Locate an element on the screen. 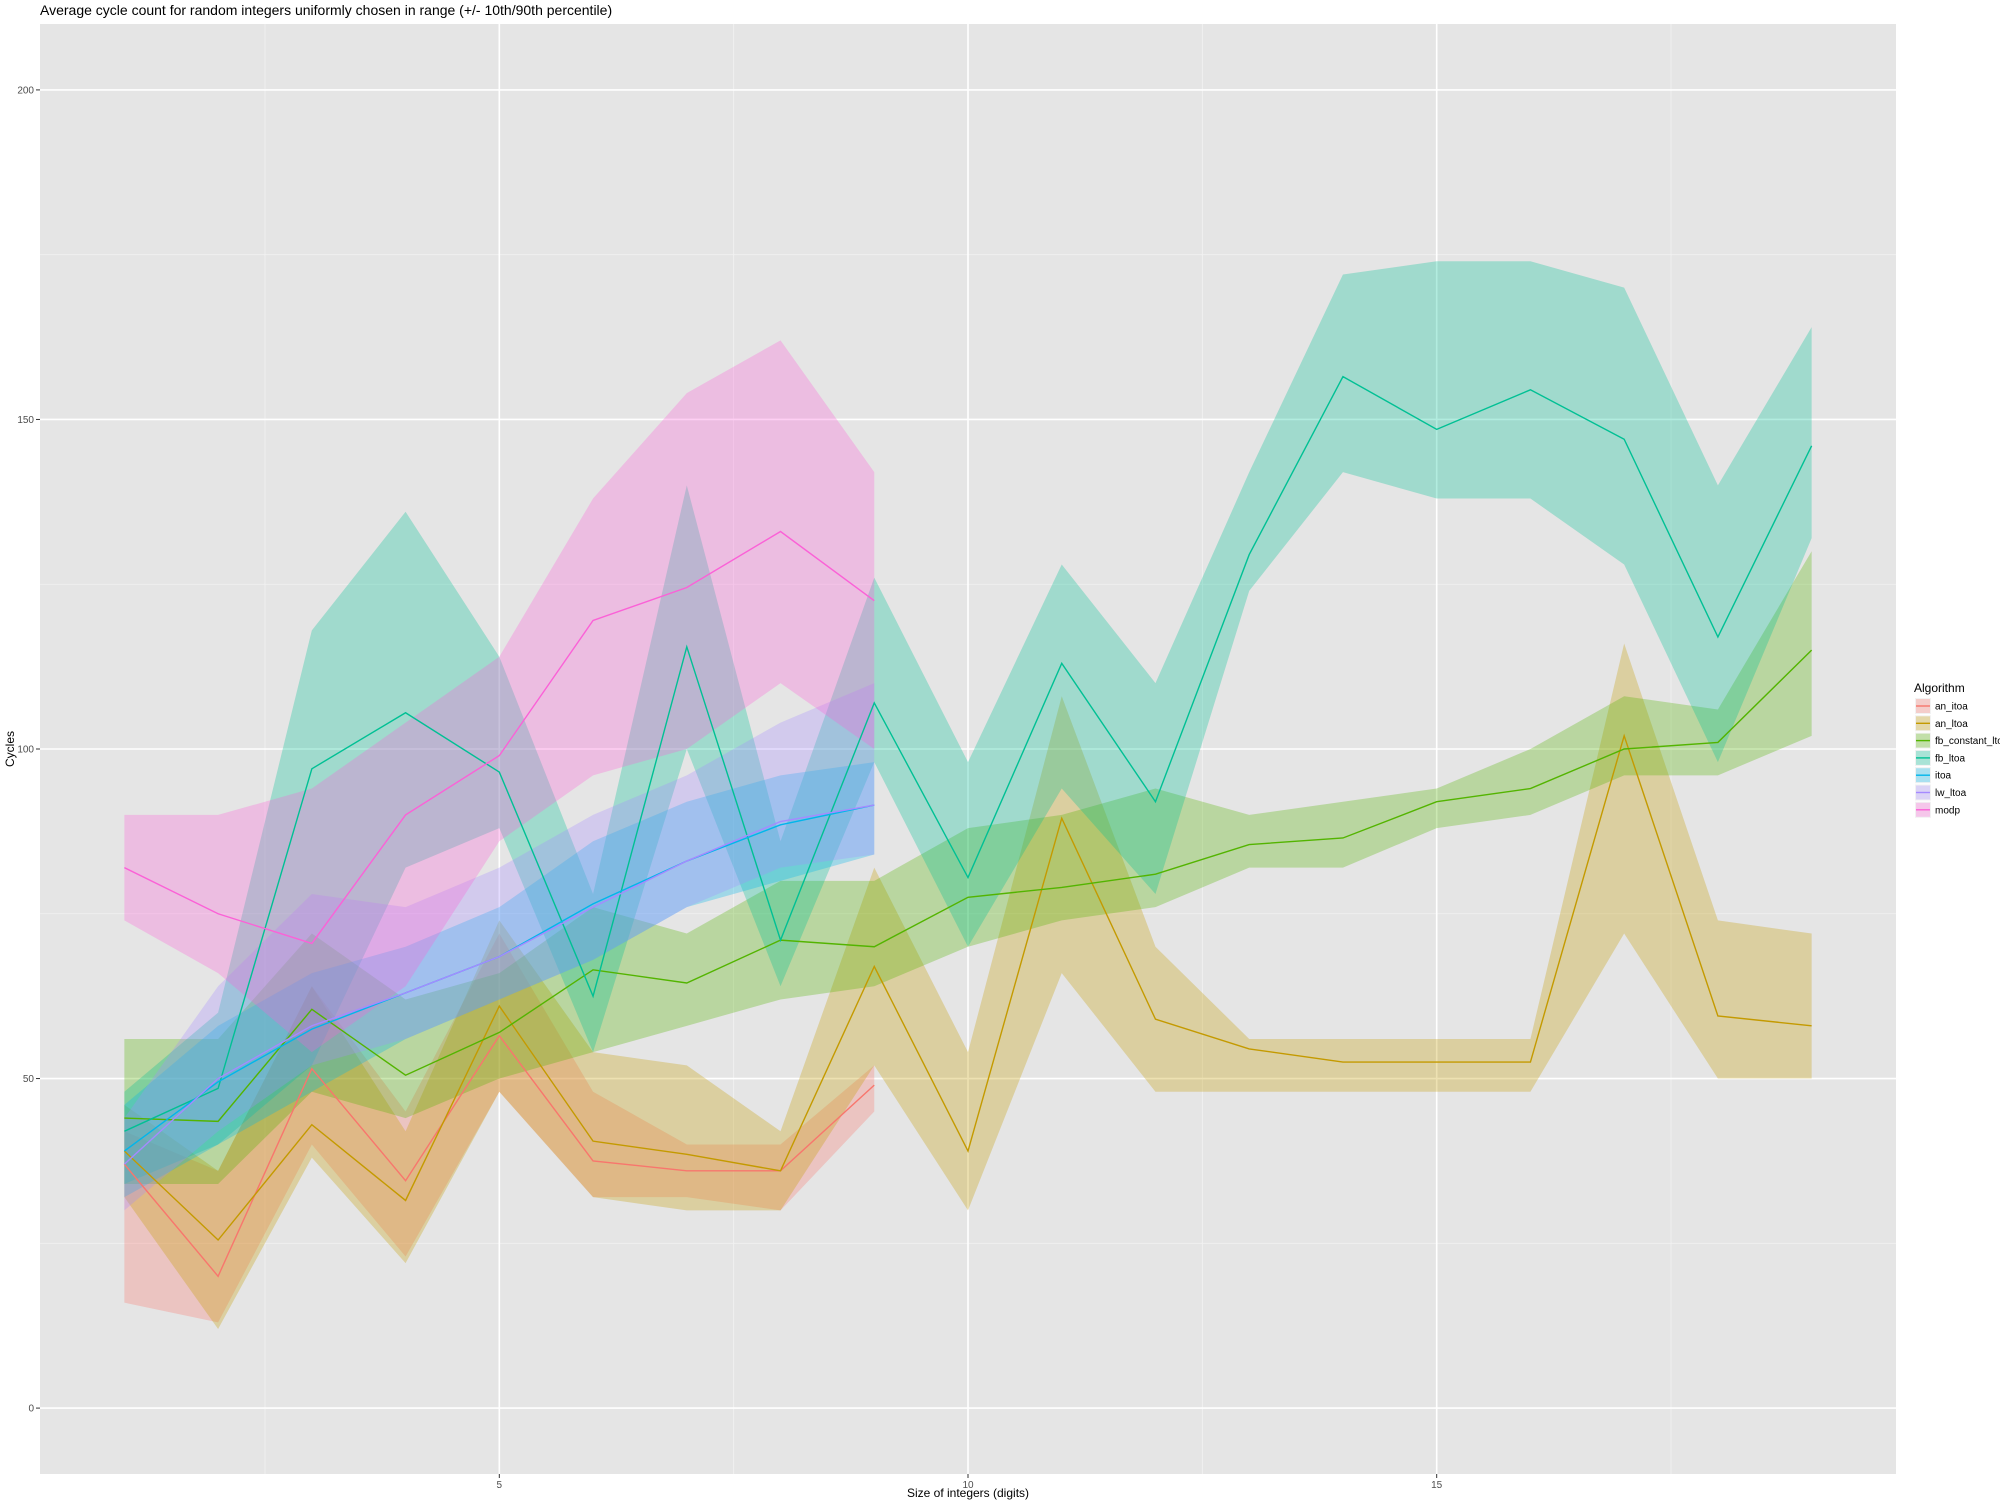 Image resolution: width=2000 pixels, height=1505 pixels. legend-label-lw_ltoa: lw_ltoa is located at coordinates (1951, 793).